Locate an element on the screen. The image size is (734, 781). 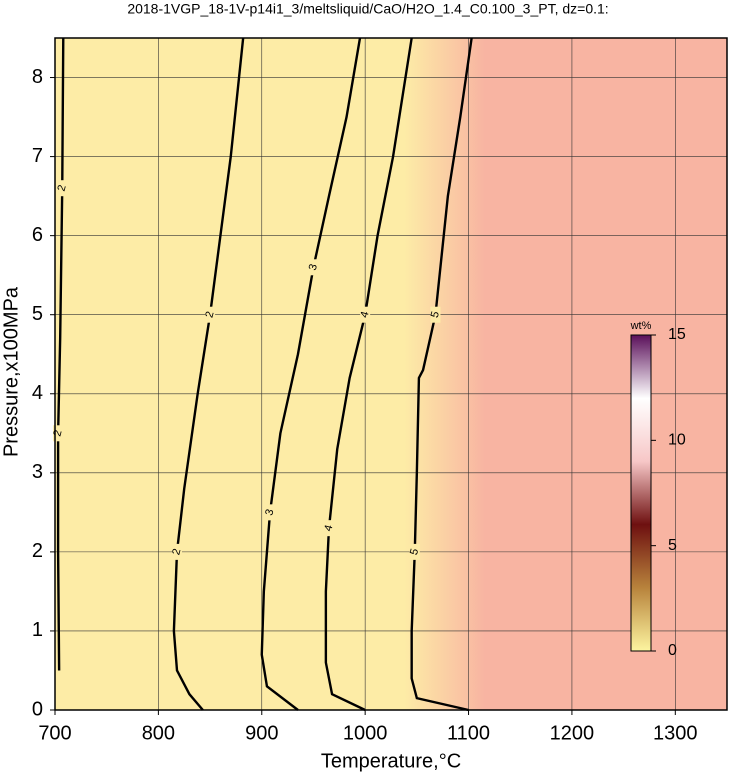
y-axis-label: Pressure,x100MPa is located at coordinates (11, 371).